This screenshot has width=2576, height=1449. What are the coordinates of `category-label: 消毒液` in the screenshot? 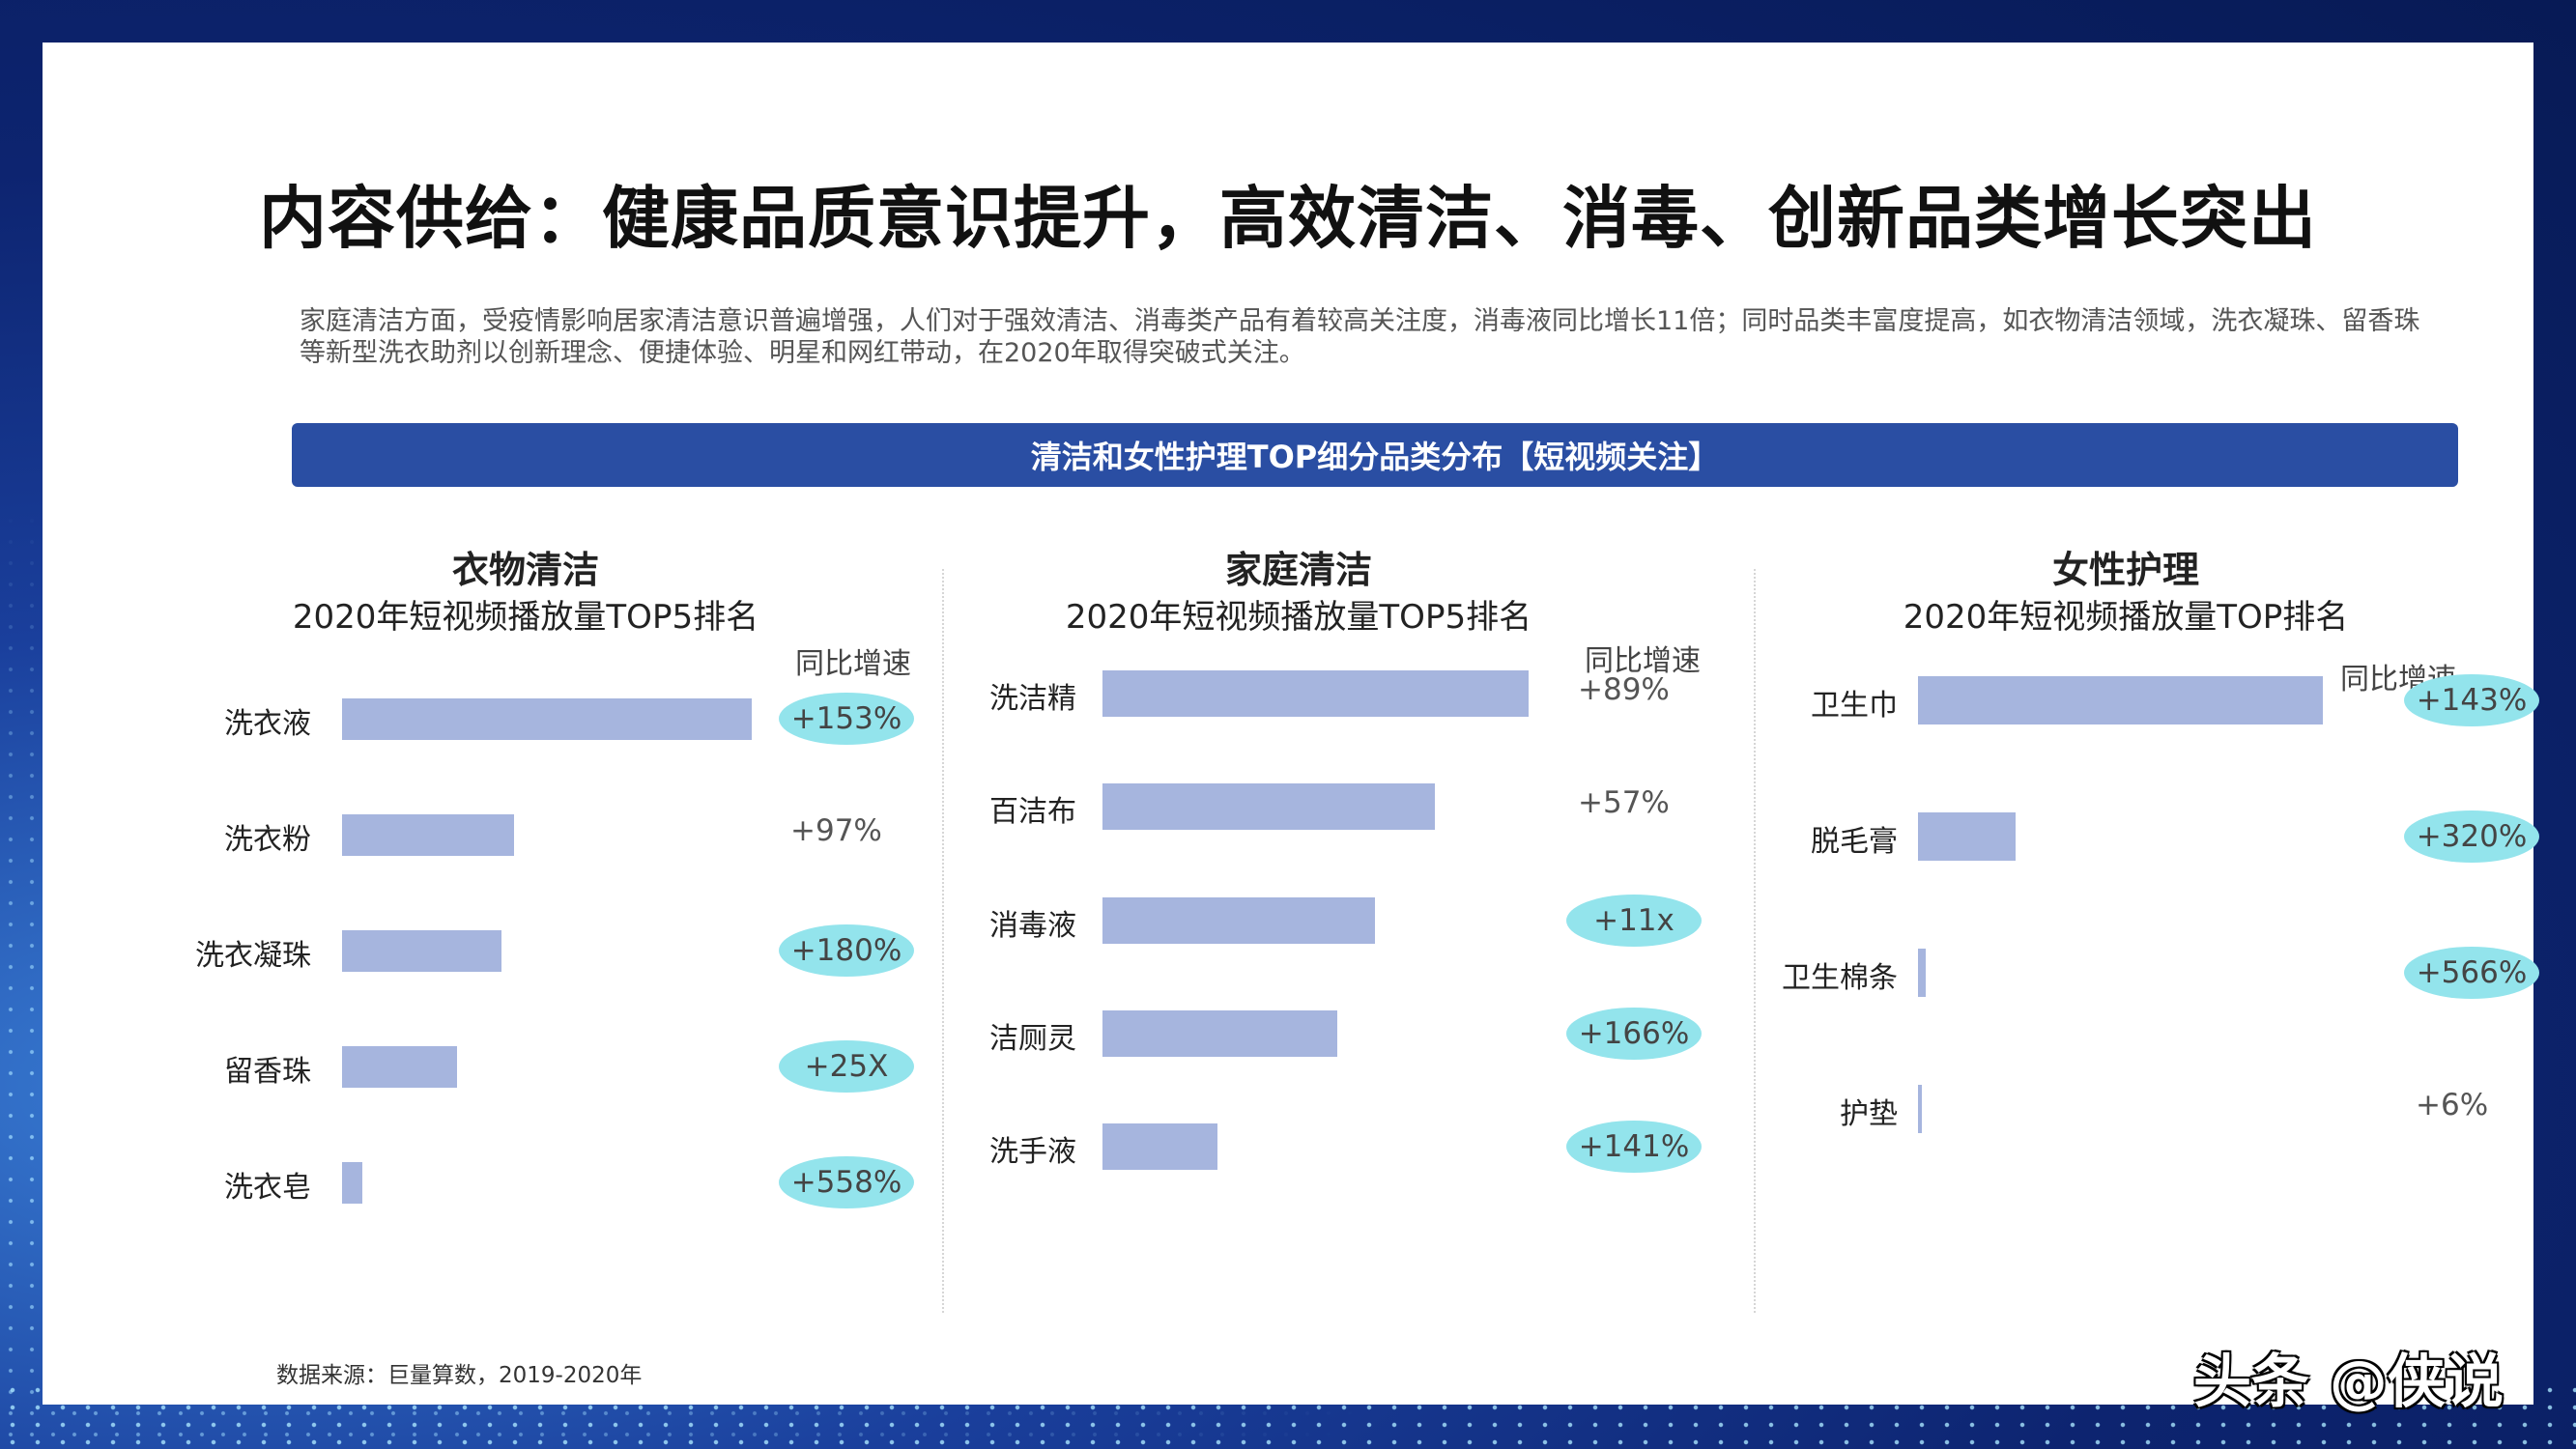 It's located at (1033, 926).